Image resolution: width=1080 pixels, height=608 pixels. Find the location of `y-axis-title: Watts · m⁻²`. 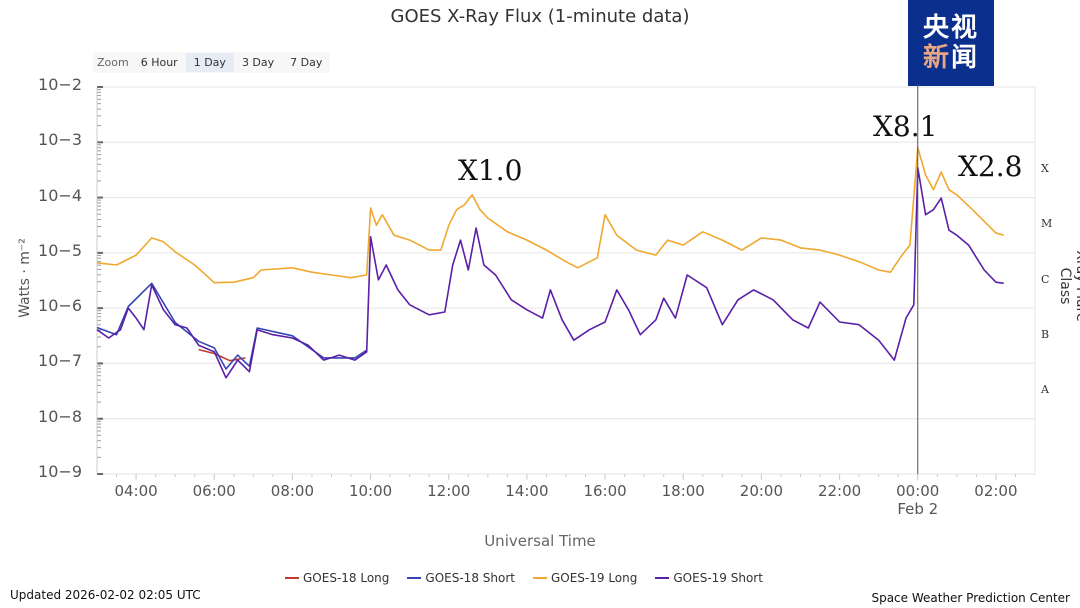

y-axis-title: Watts · m⁻² is located at coordinates (25, 278).